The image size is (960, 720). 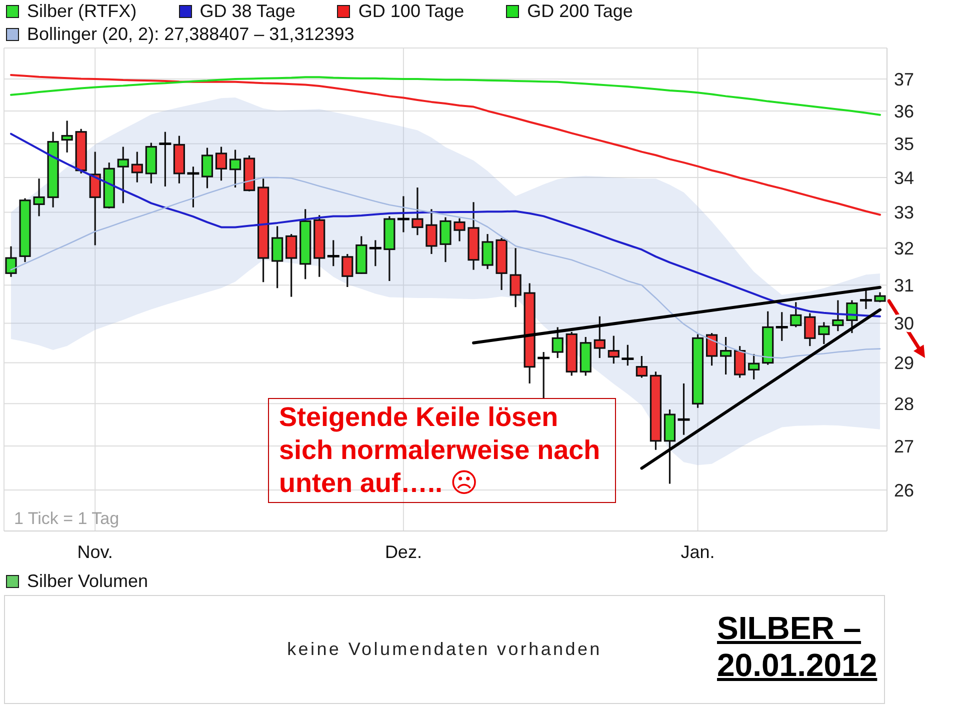 What do you see at coordinates (87, 581) in the screenshot?
I see `legend-label: Silber Volumen` at bounding box center [87, 581].